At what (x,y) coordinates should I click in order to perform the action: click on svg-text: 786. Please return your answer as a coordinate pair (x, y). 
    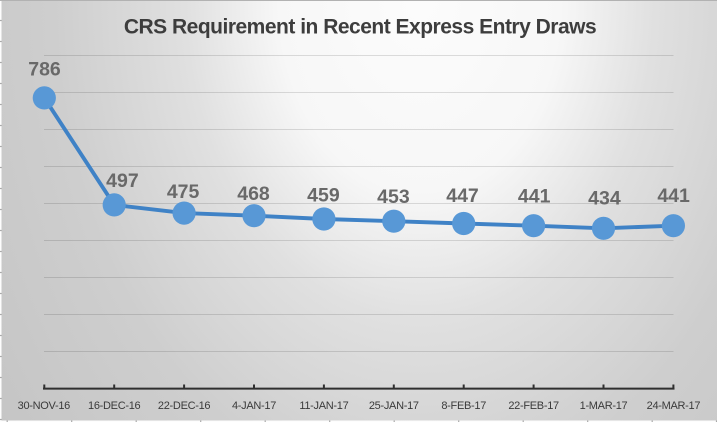
    Looking at the image, I should click on (44, 69).